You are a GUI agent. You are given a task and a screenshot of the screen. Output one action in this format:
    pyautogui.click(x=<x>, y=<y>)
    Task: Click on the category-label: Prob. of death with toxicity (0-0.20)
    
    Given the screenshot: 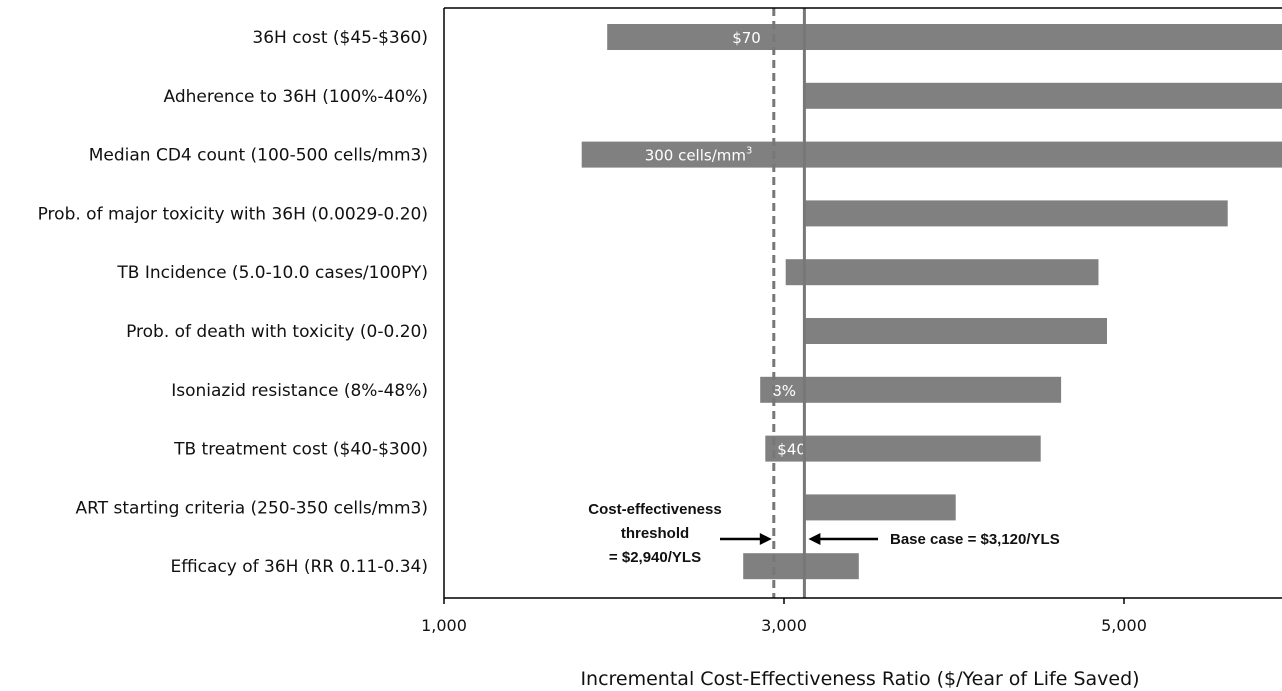 What is the action you would take?
    pyautogui.click(x=277, y=332)
    